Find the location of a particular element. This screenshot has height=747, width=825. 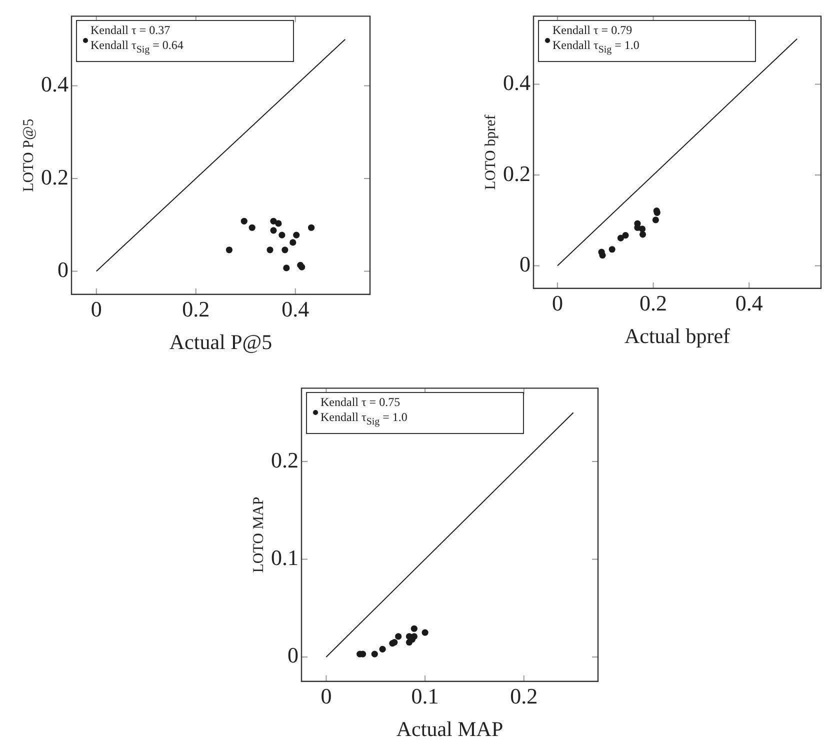

y-tick-label: 0.1 is located at coordinates (284, 557).